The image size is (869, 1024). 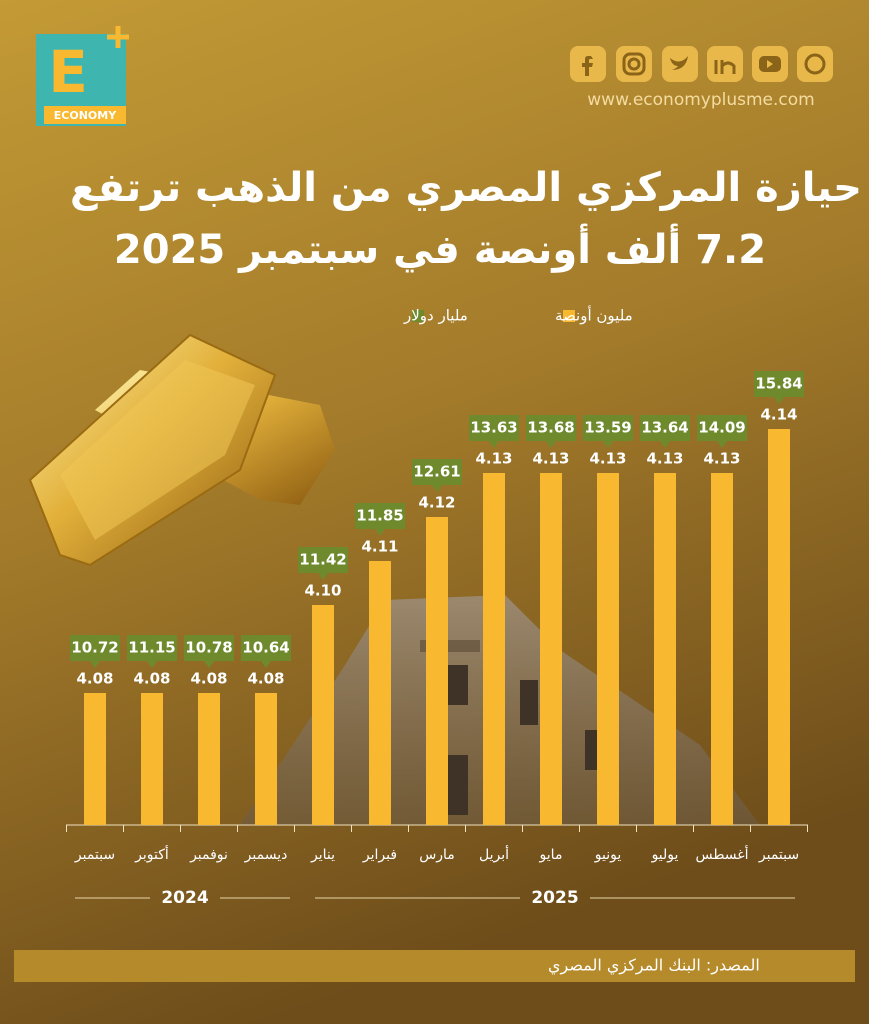 What do you see at coordinates (436, 503) in the screenshot?
I see `bar-value-label: 4.12` at bounding box center [436, 503].